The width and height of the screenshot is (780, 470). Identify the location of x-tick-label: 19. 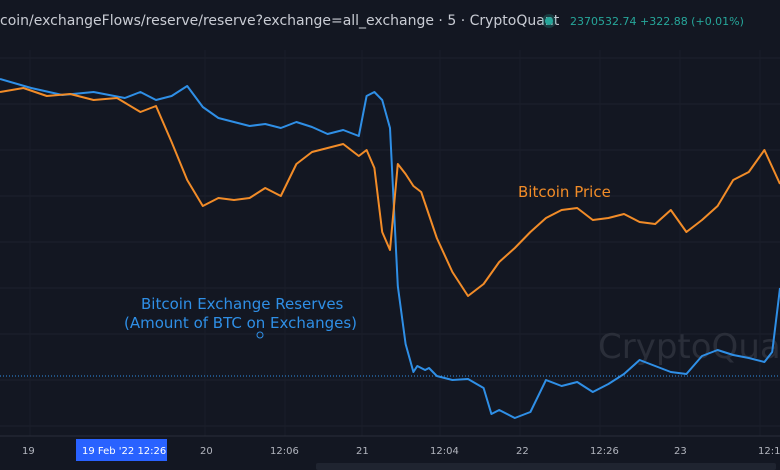
(28, 451).